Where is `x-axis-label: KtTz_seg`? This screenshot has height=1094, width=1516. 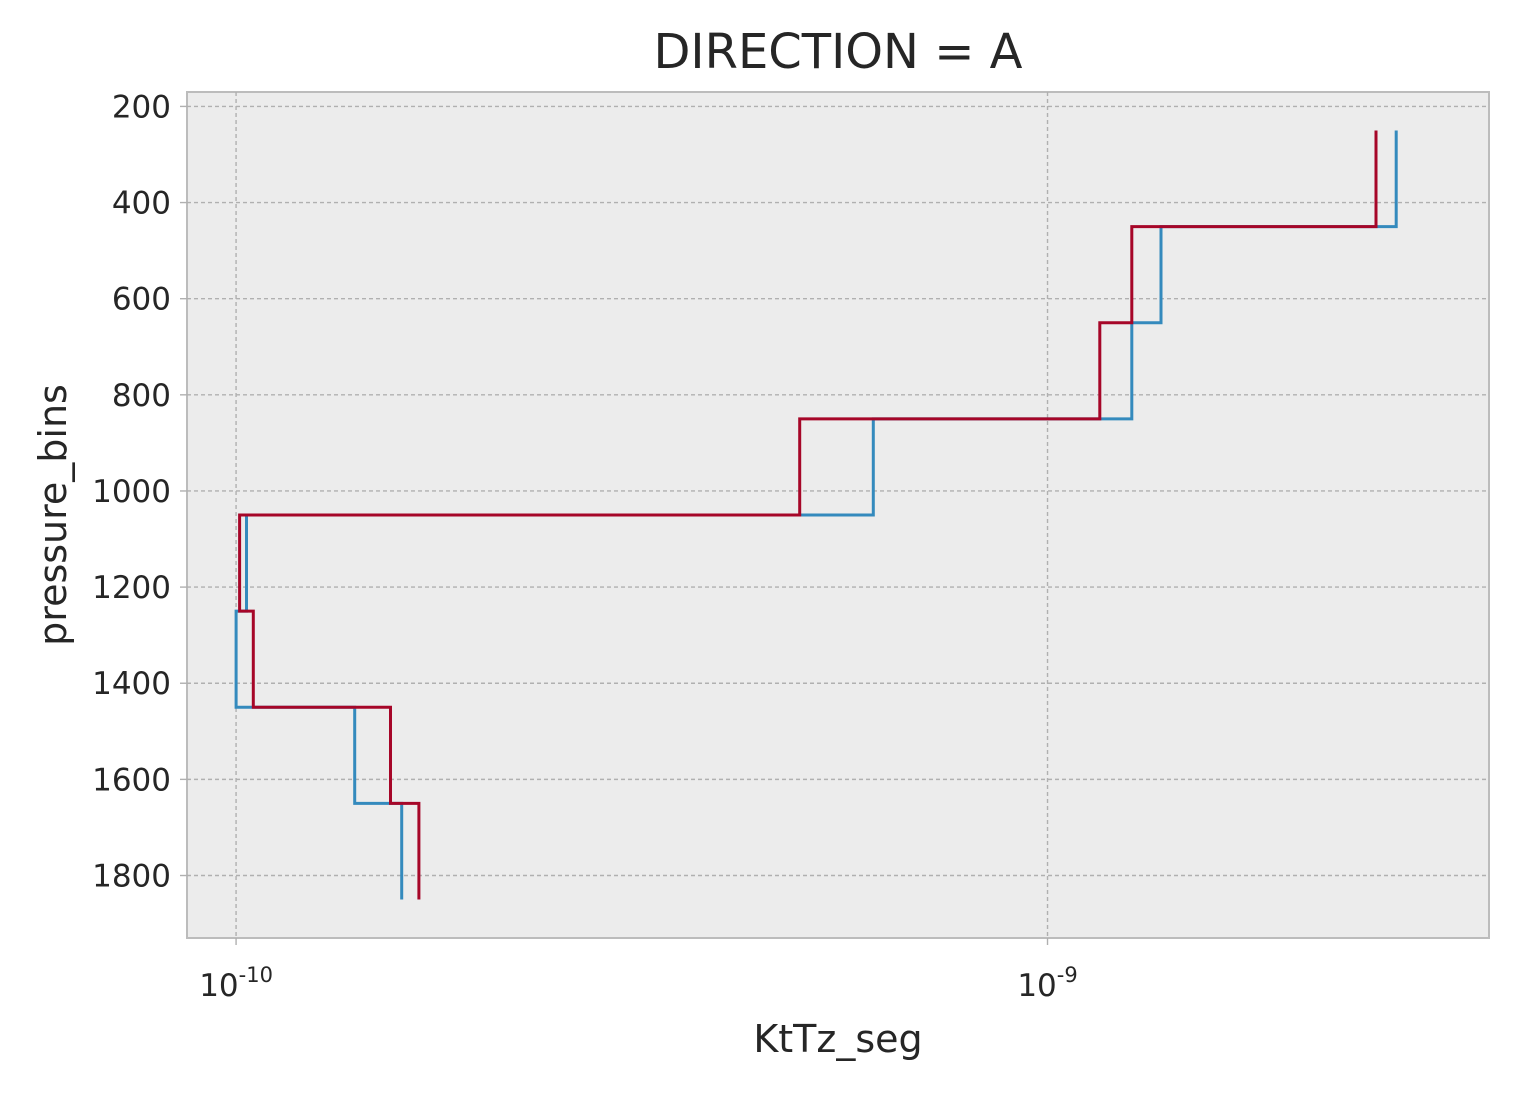
x-axis-label: KtTz_seg is located at coordinates (837, 1039).